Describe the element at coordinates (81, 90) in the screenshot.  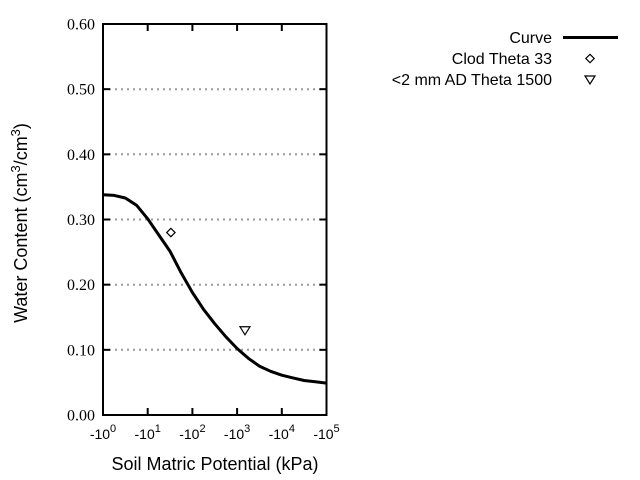
I see `y-tick-label: 0.50` at that location.